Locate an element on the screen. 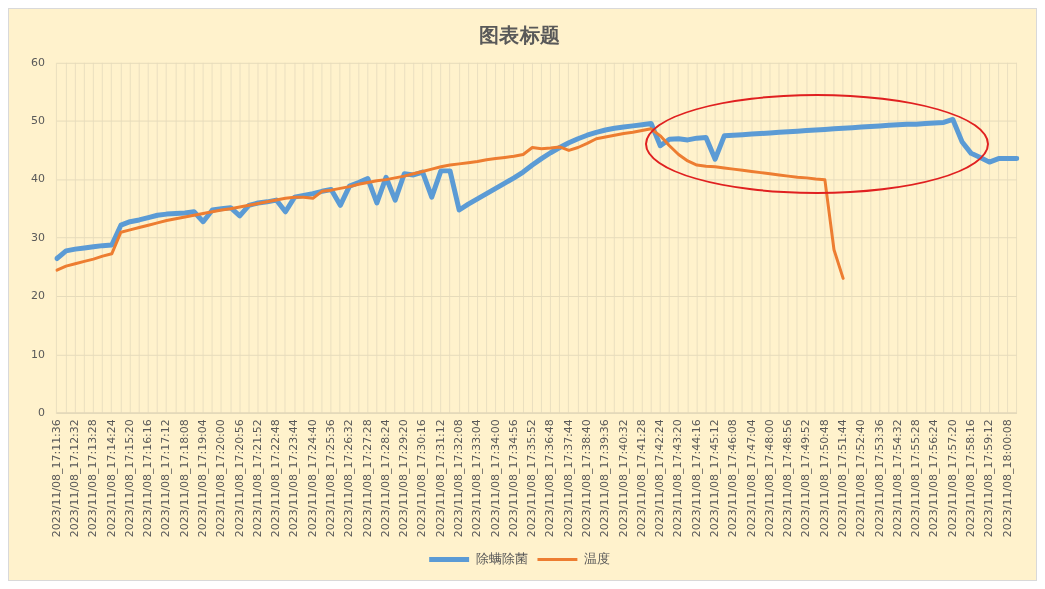 Image resolution: width=1045 pixels, height=589 pixels. x-tick-label: 2023/11/08_17:58:16 is located at coordinates (970, 478).